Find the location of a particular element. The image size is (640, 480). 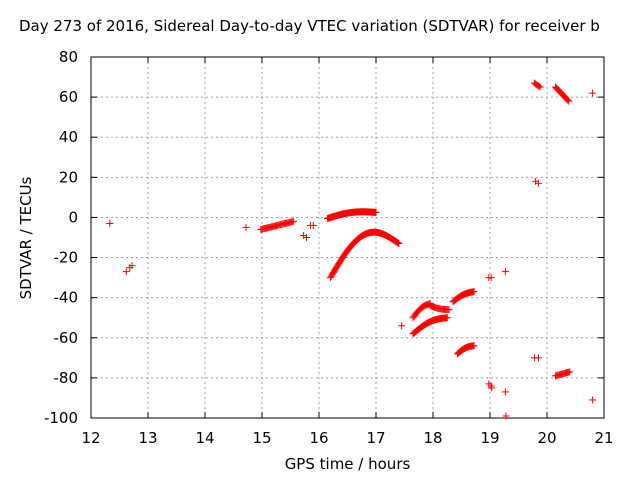

x-tick-label: 12 is located at coordinates (90, 438).